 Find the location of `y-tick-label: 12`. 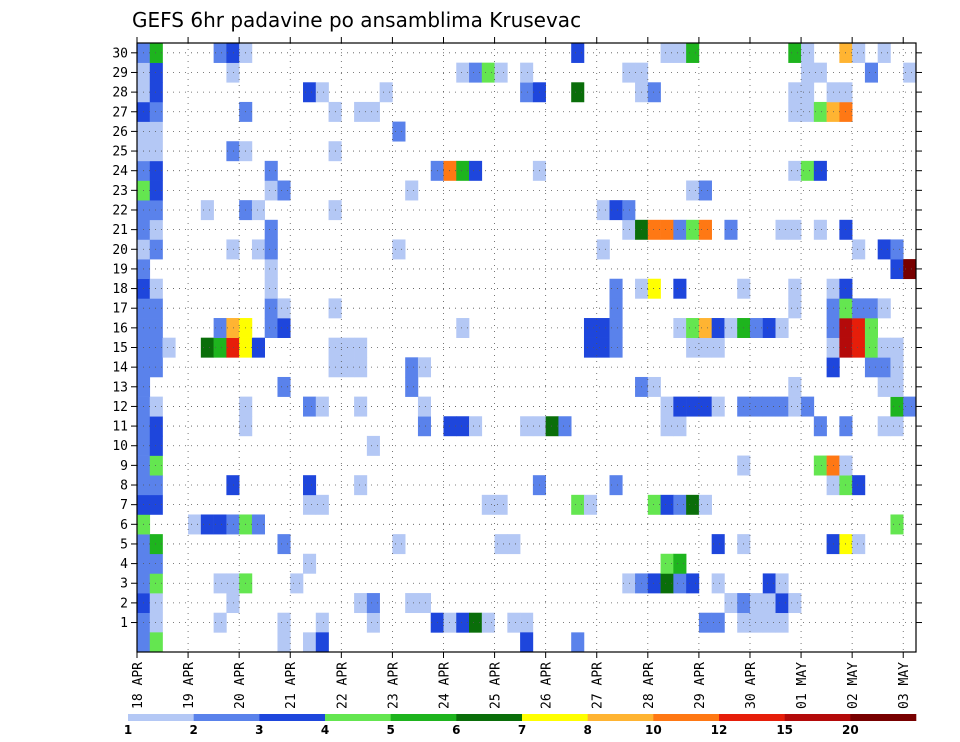

y-tick-label: 12 is located at coordinates (120, 407).